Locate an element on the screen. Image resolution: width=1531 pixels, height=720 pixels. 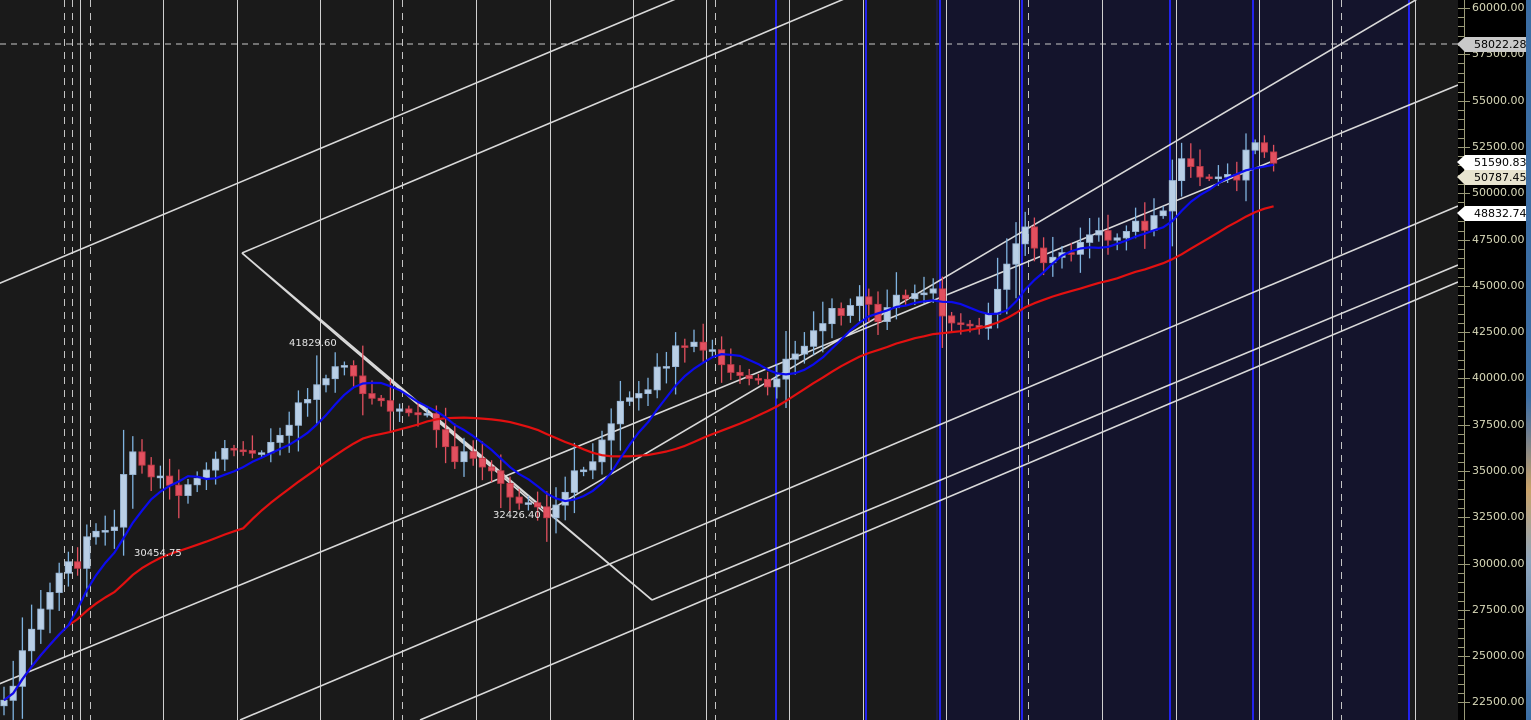
axis-tick-label: 60000.00 is located at coordinates (1498, 7).